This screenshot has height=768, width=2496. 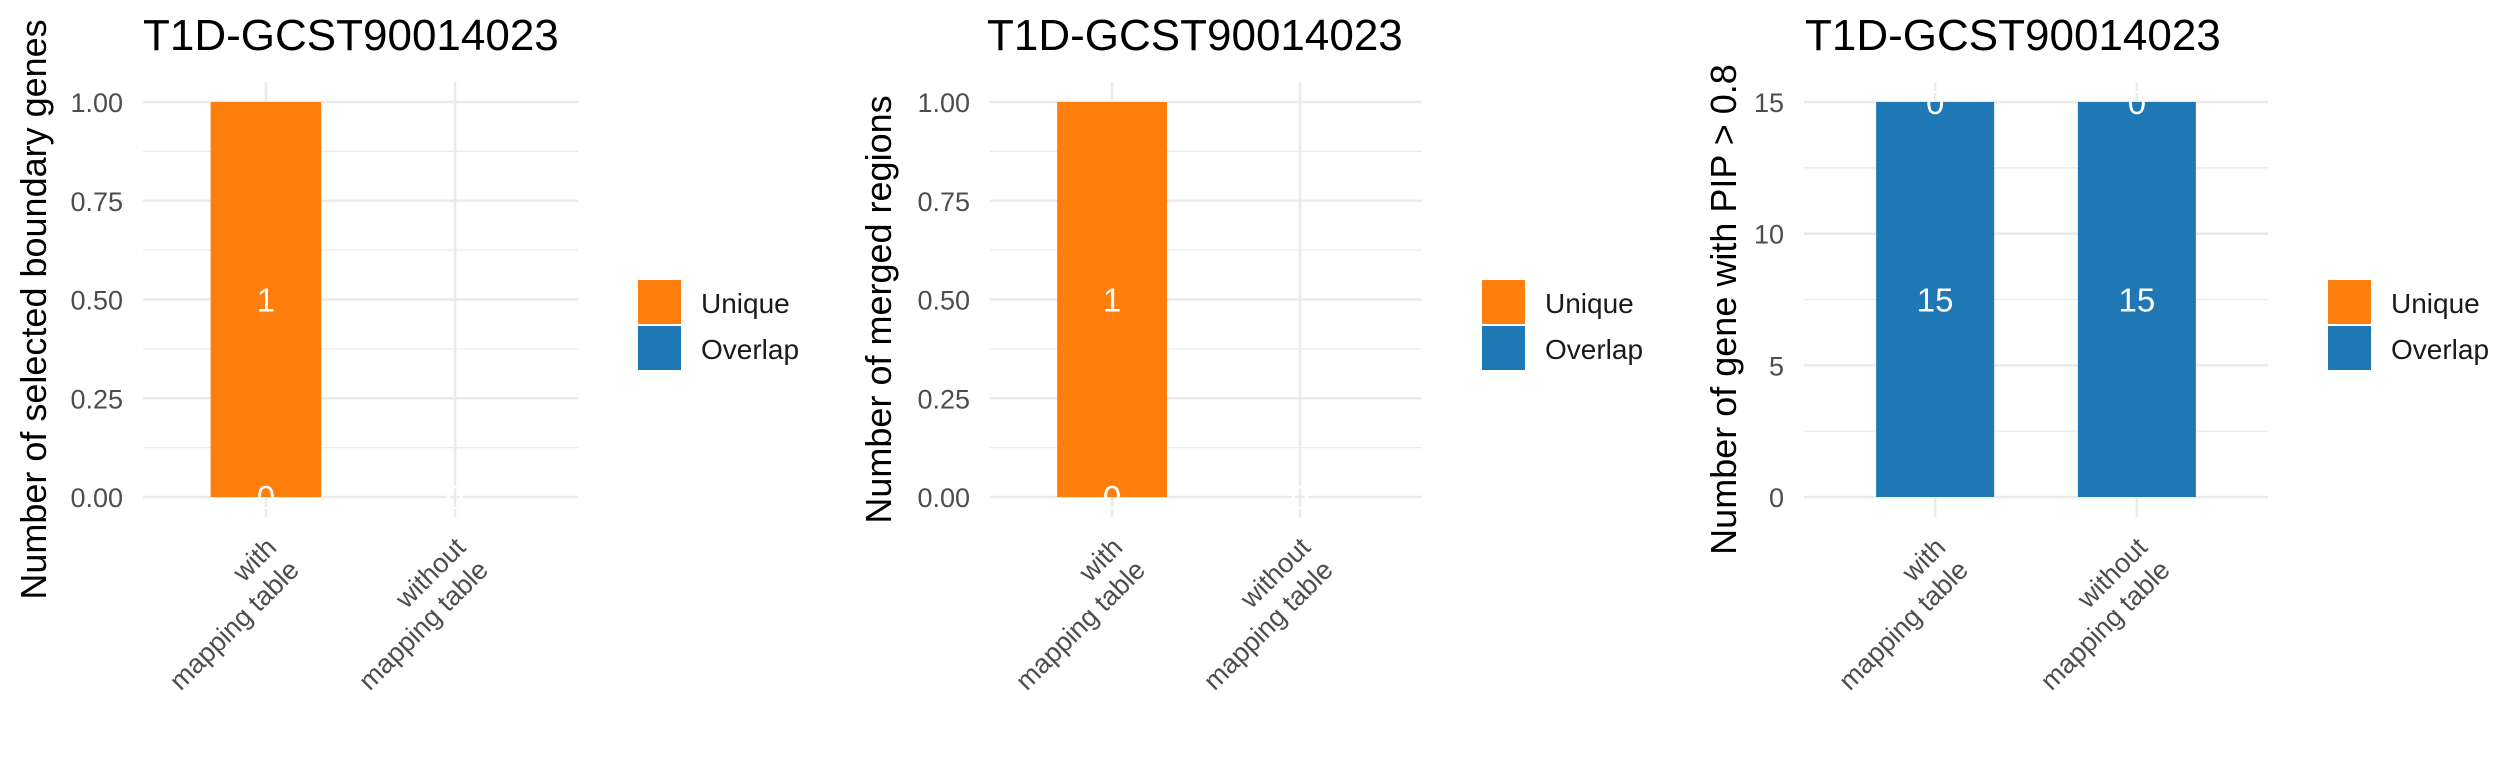 I want to click on y-tick-label: 0, so click(x=1776, y=498).